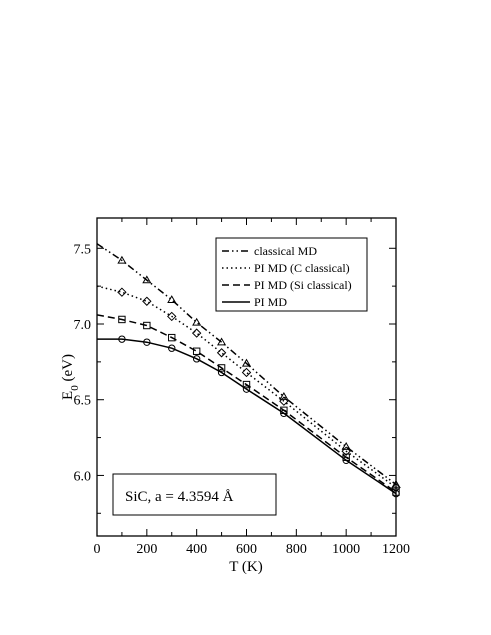  What do you see at coordinates (270, 302) in the screenshot?
I see `legend-label: PI MD` at bounding box center [270, 302].